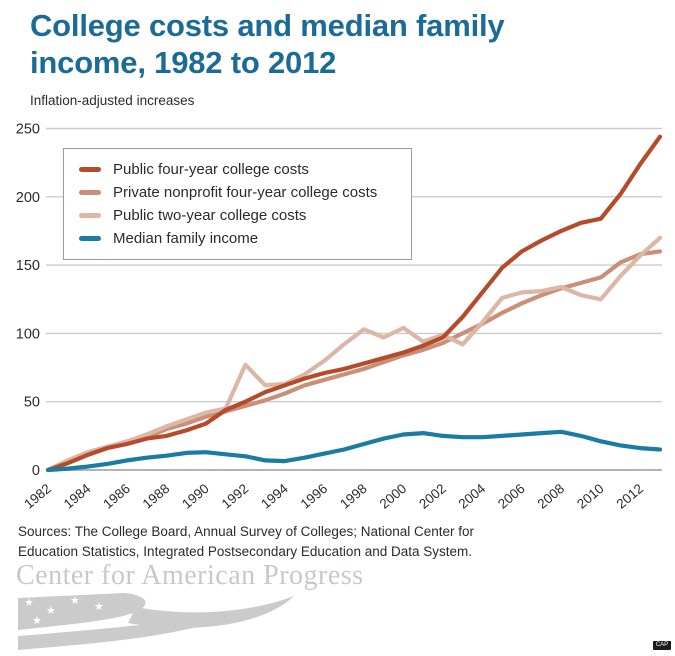  What do you see at coordinates (190, 575) in the screenshot?
I see `org-watermark: Center for American Progress` at bounding box center [190, 575].